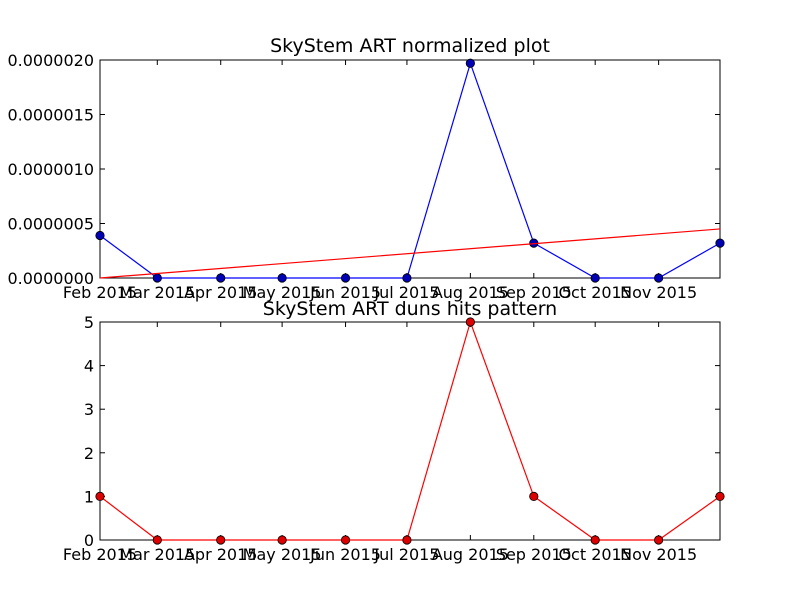 Image resolution: width=800 pixels, height=600 pixels. What do you see at coordinates (89, 366) in the screenshot?
I see `y-tick-label: 4` at bounding box center [89, 366].